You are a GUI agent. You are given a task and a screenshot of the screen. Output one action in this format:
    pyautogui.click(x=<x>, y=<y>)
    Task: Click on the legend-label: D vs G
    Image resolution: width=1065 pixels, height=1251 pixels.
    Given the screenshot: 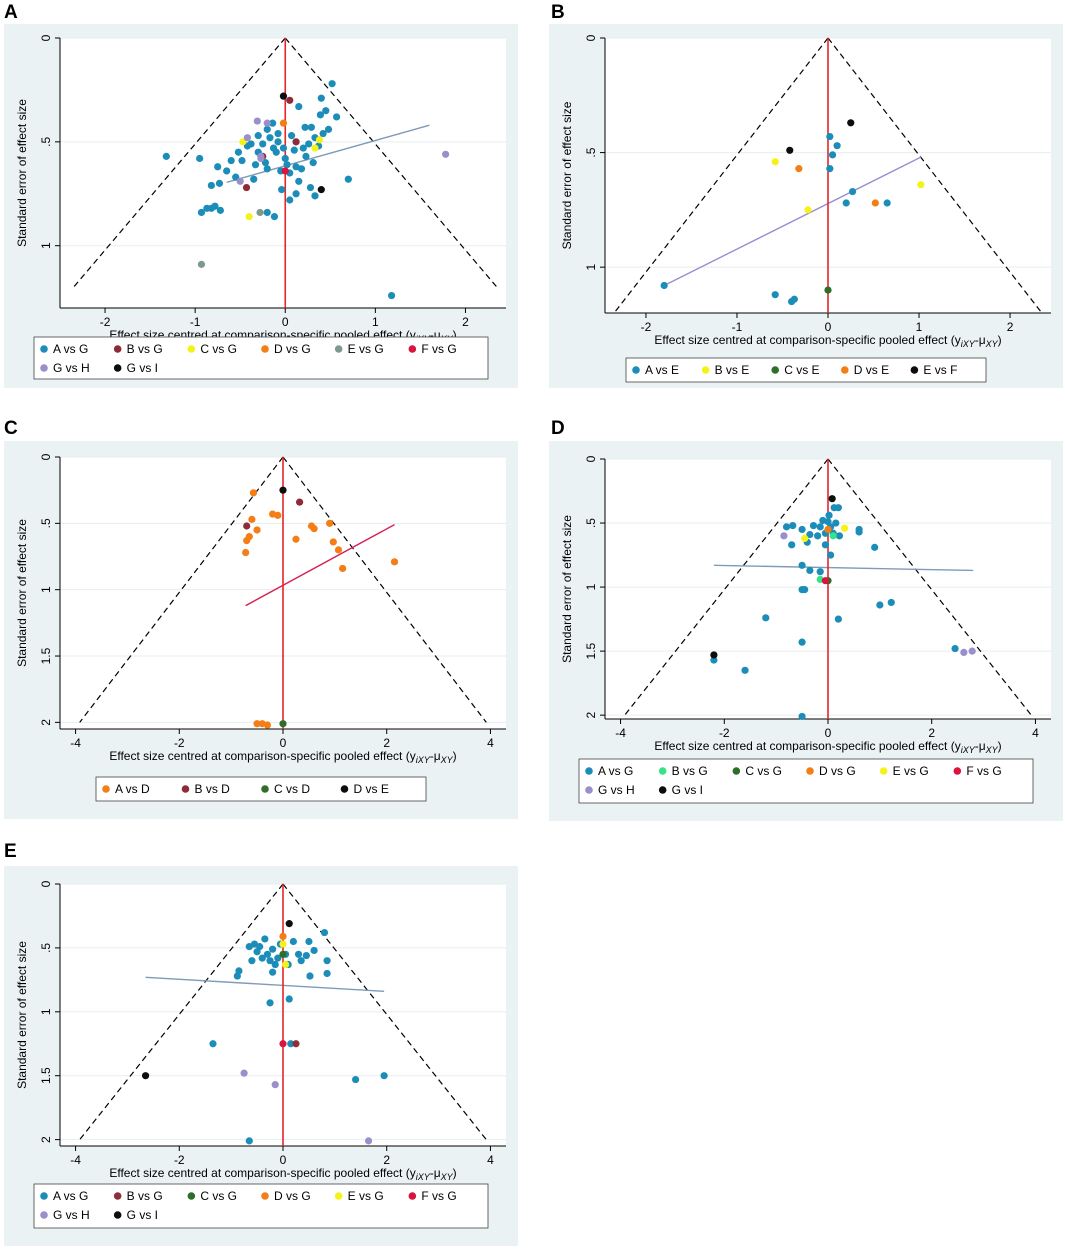 What is the action you would take?
    pyautogui.click(x=292, y=349)
    